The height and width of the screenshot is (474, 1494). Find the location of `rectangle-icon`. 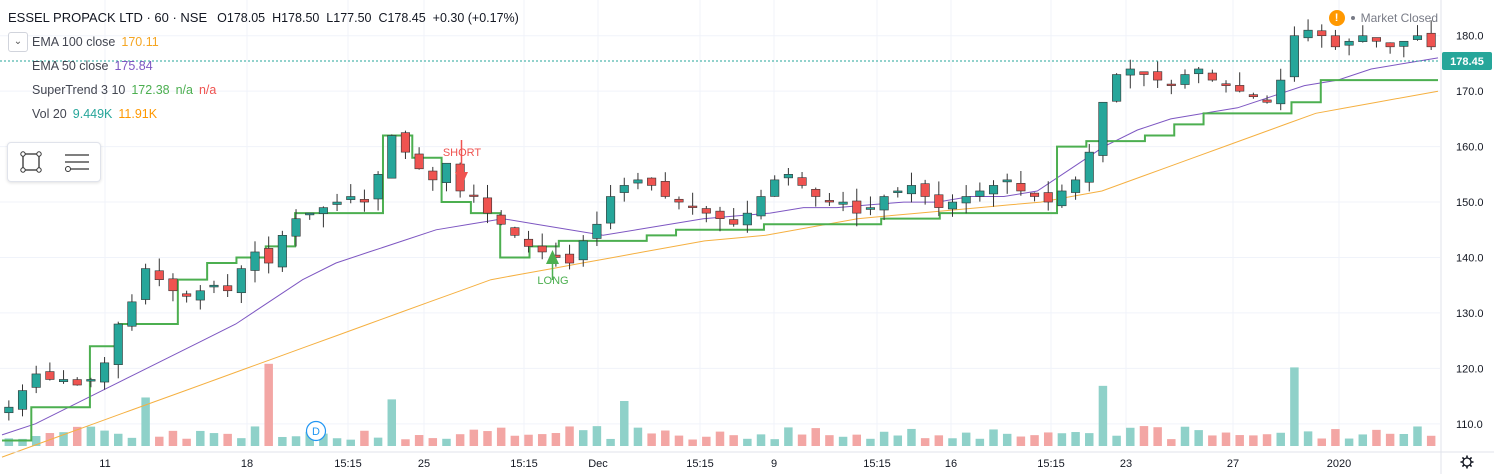

rectangle-icon is located at coordinates (31, 162).